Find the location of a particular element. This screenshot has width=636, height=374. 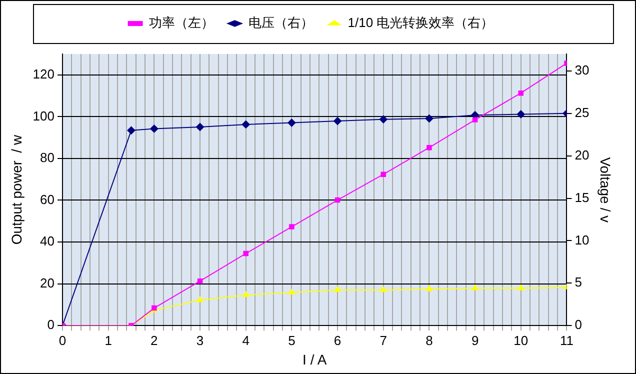

y2-tick-label: 10 is located at coordinates (582, 240).